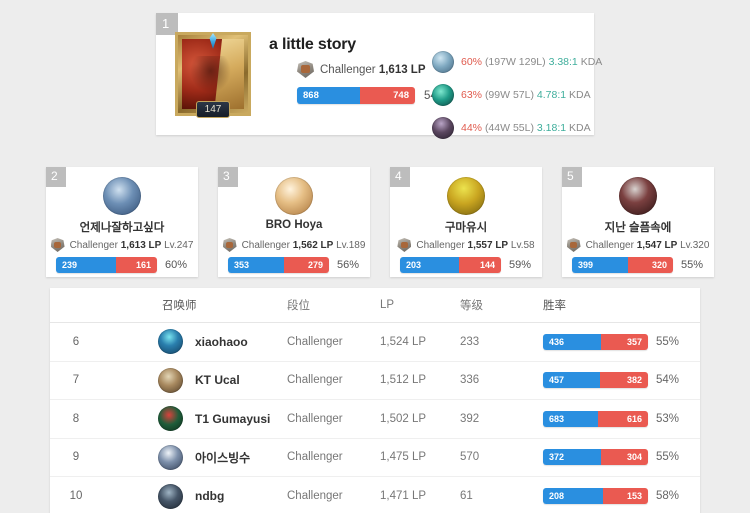 The width and height of the screenshot is (750, 513). What do you see at coordinates (76, 418) in the screenshot?
I see `row-rank: 8` at bounding box center [76, 418].